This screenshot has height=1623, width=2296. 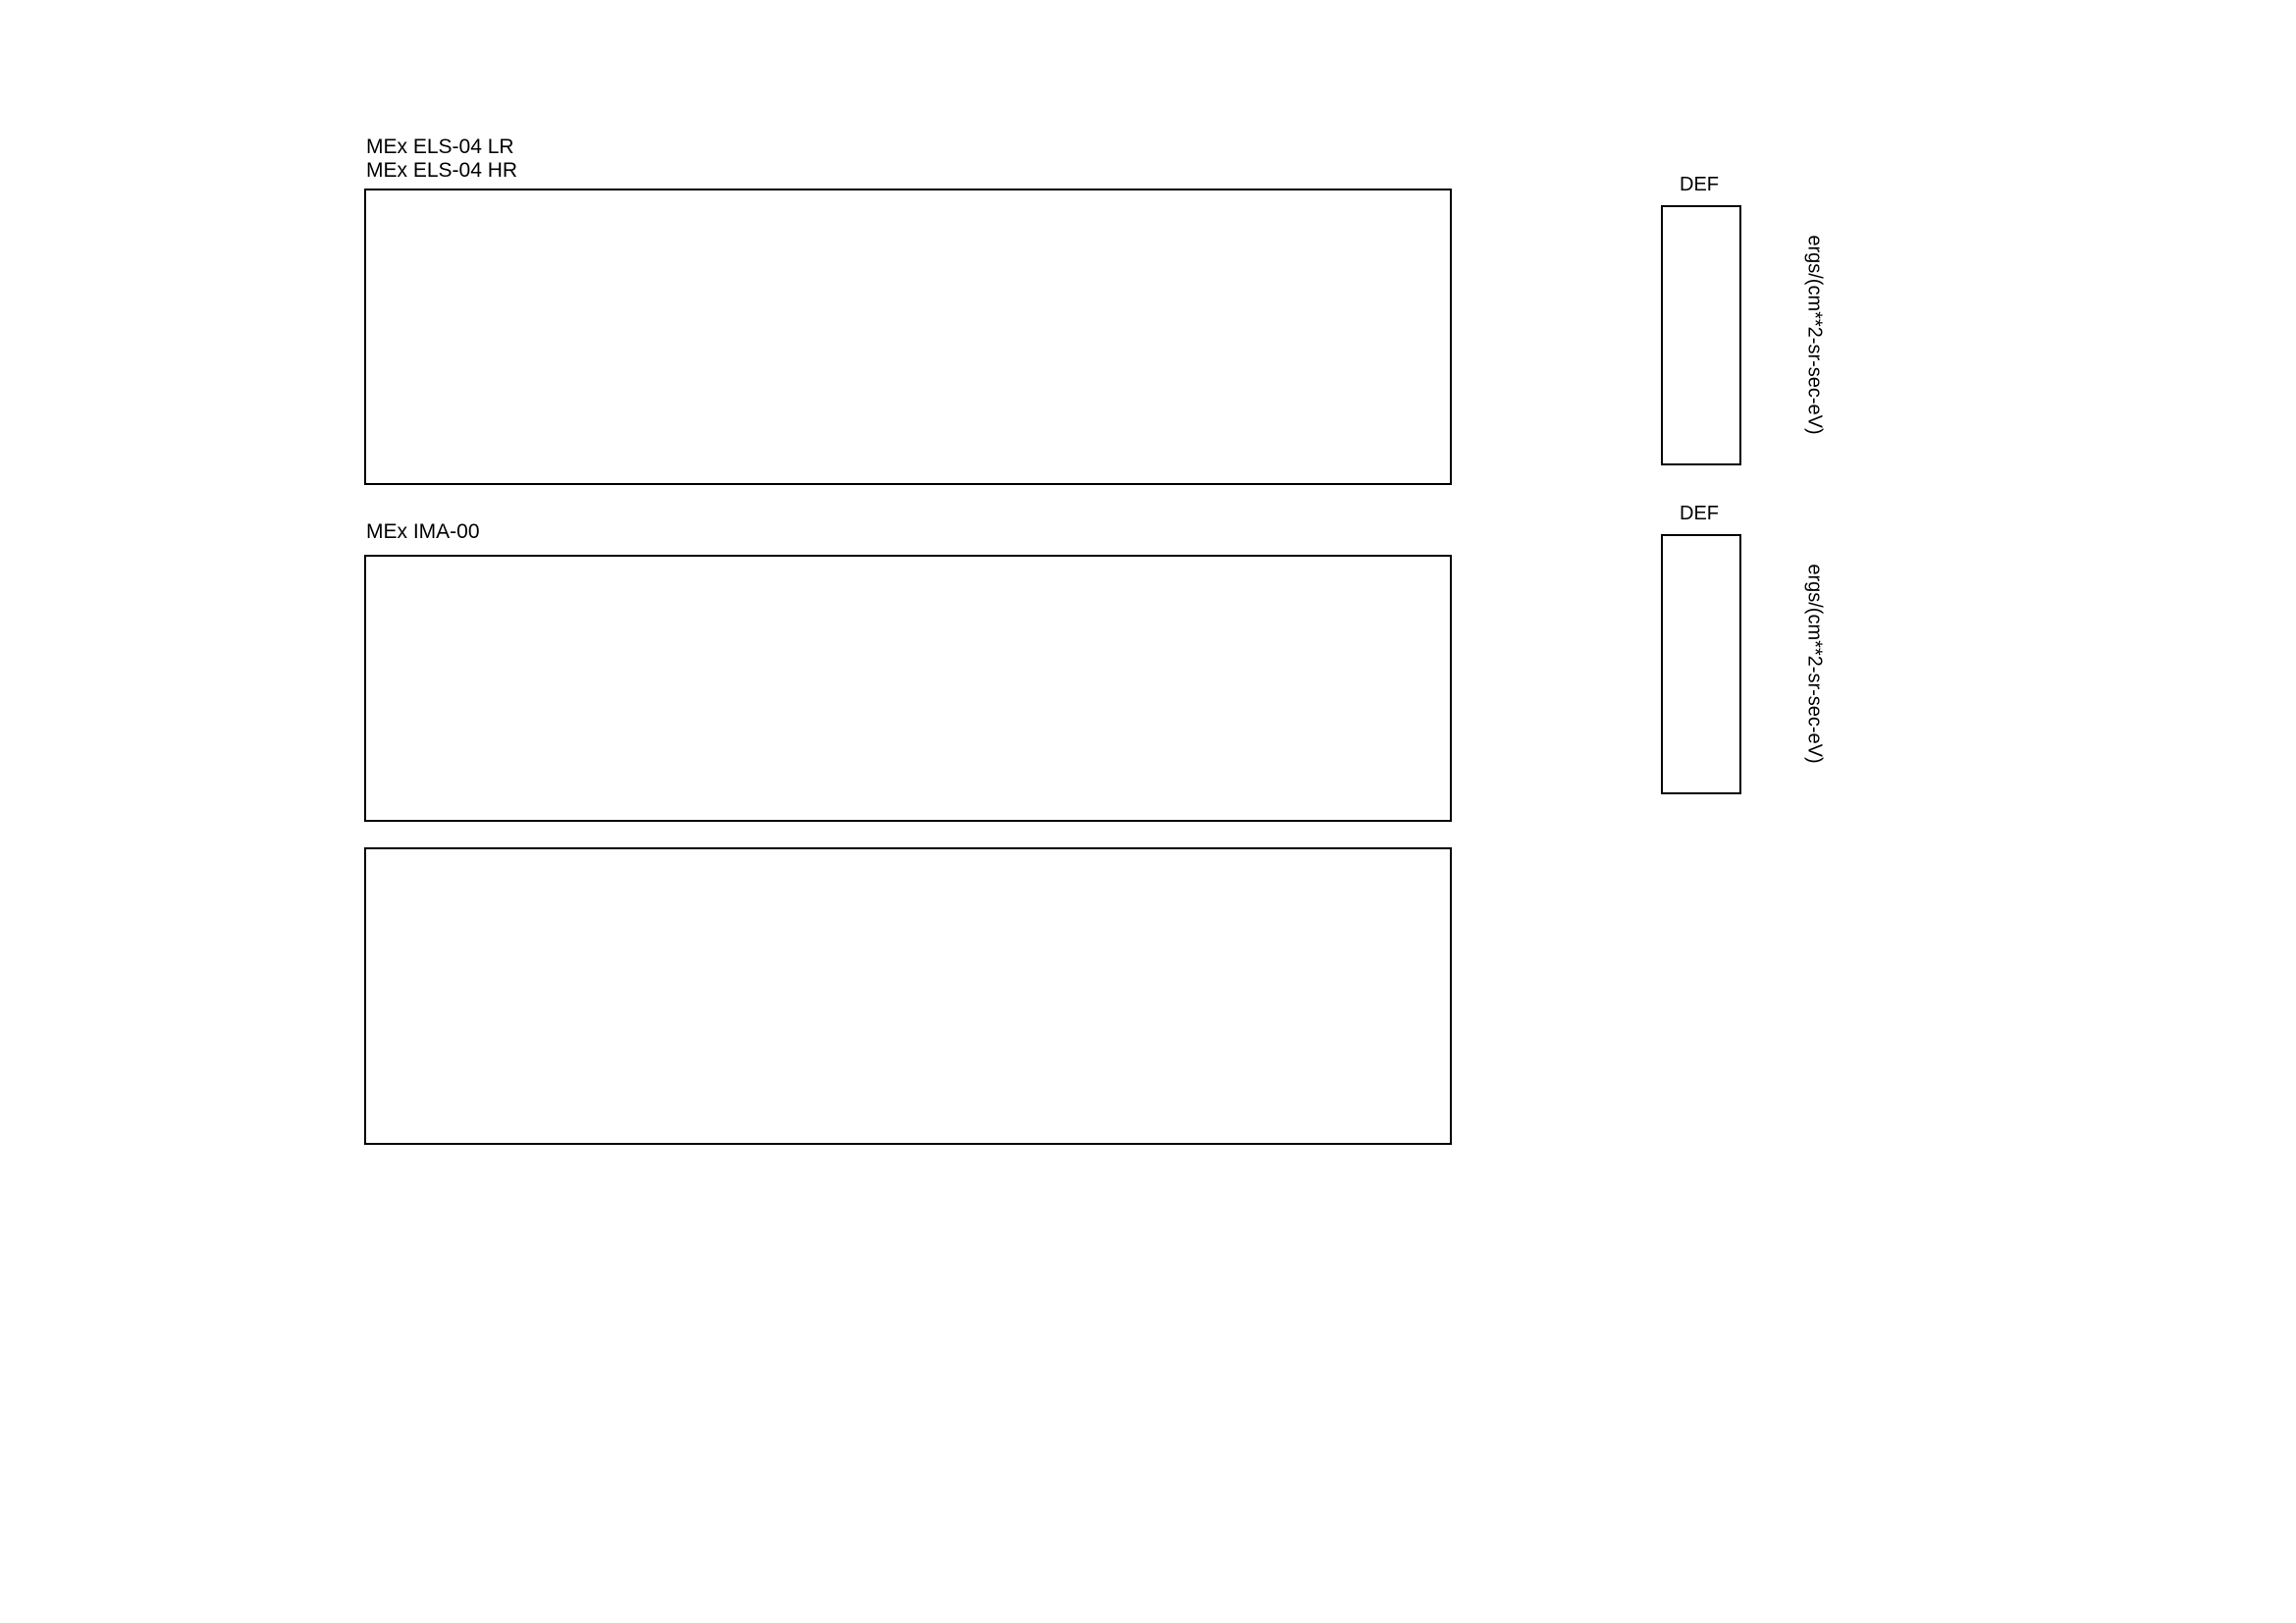 I want to click on colorbar-els: DEF, so click(x=1701, y=319).